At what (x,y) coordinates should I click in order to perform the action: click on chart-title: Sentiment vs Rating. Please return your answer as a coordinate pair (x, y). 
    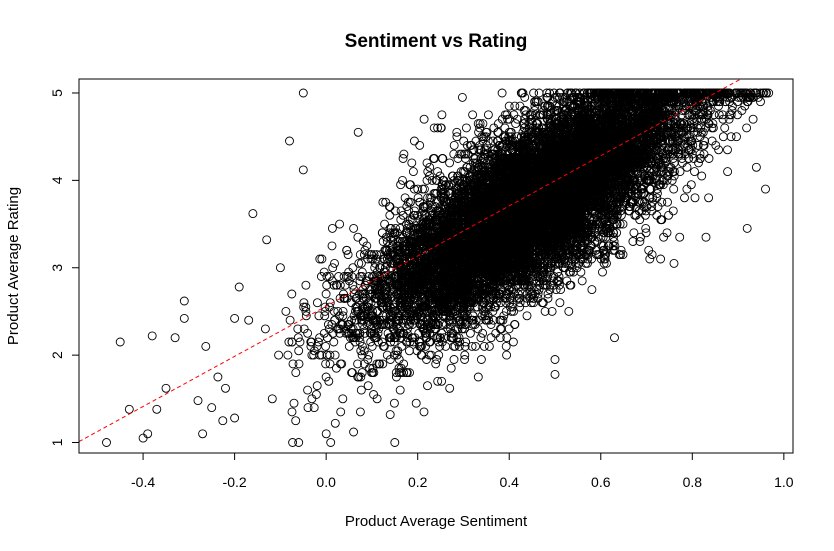
    Looking at the image, I should click on (436, 41).